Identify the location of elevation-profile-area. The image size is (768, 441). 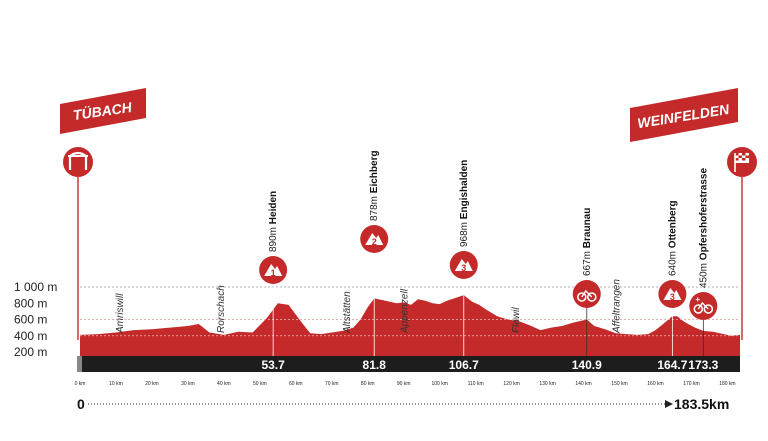
(410, 325).